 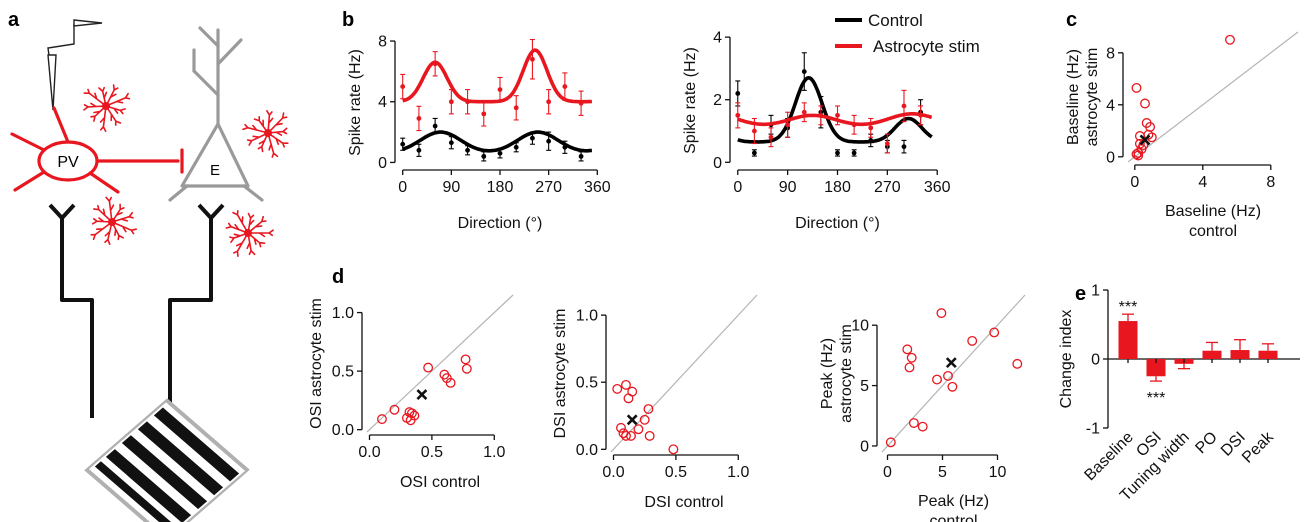 I want to click on x-tick-label: Peak, so click(x=1258, y=447).